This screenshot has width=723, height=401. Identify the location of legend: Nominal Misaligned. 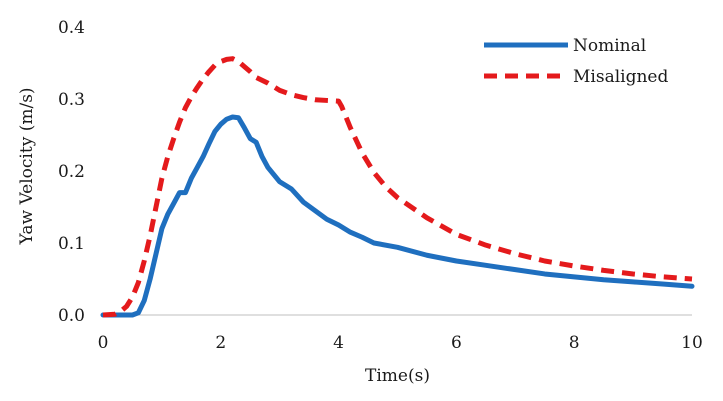
(576, 61).